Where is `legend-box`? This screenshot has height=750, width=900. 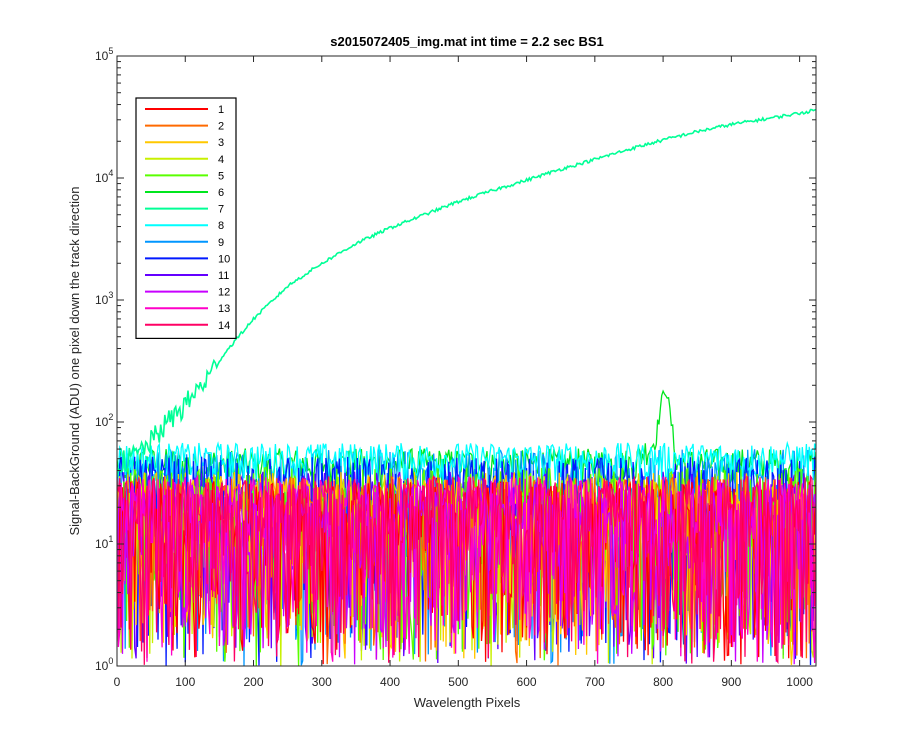 legend-box is located at coordinates (186, 218).